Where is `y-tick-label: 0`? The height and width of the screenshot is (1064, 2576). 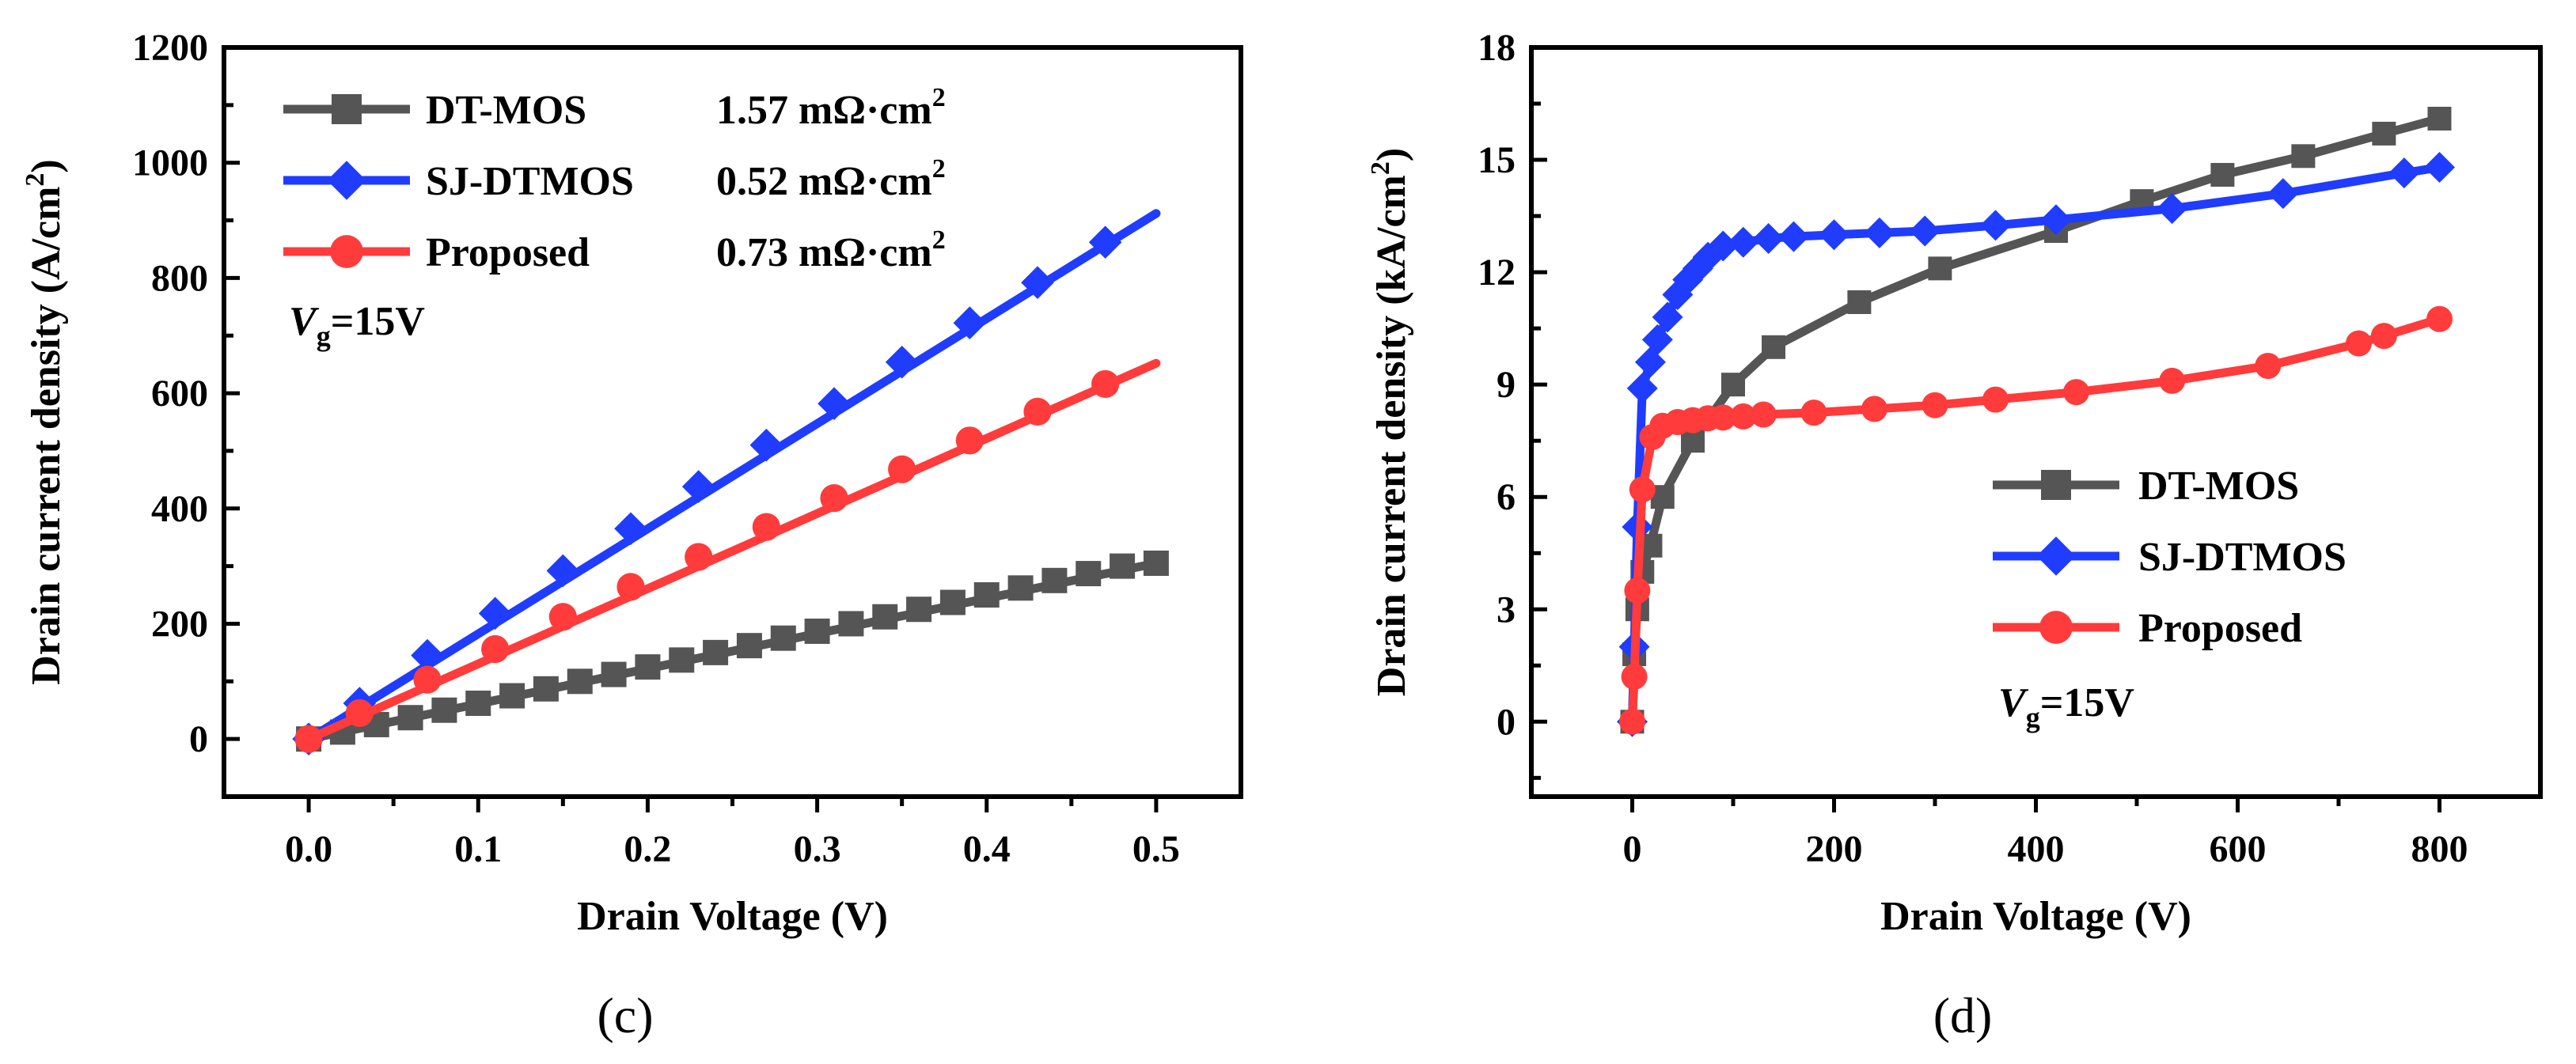
y-tick-label: 0 is located at coordinates (198, 739).